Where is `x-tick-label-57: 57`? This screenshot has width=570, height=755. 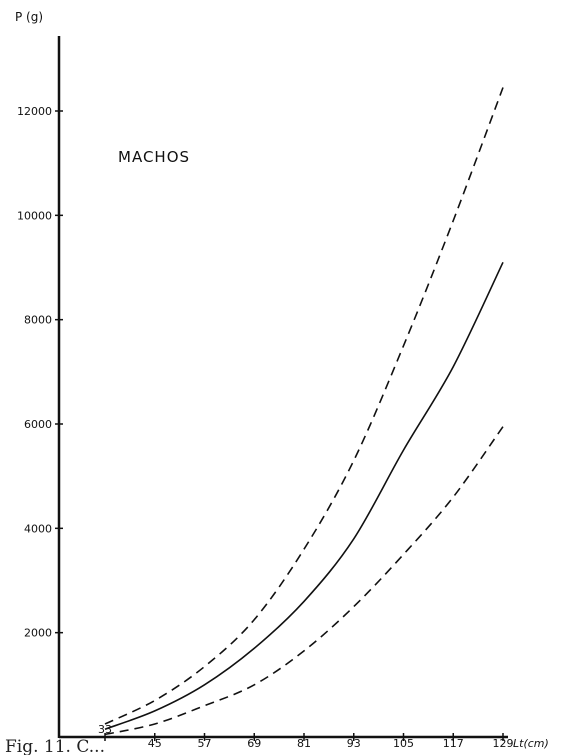 x-tick-label-57: 57 is located at coordinates (205, 743).